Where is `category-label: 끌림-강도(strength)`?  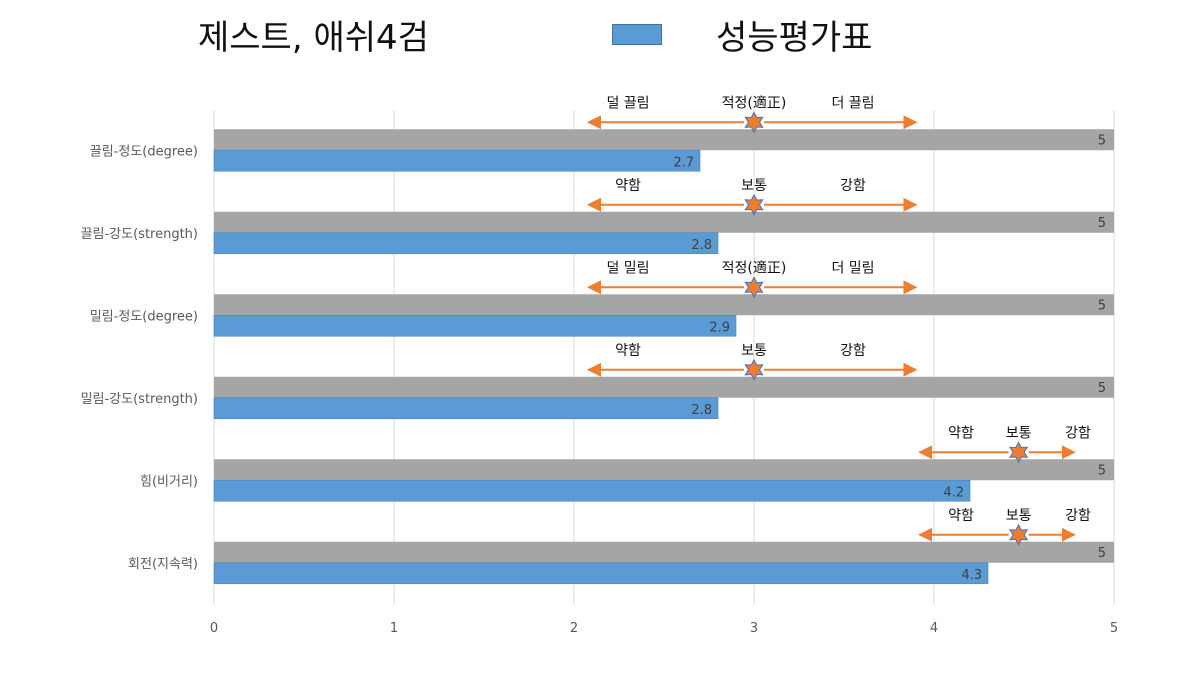 category-label: 끌림-강도(strength) is located at coordinates (139, 234).